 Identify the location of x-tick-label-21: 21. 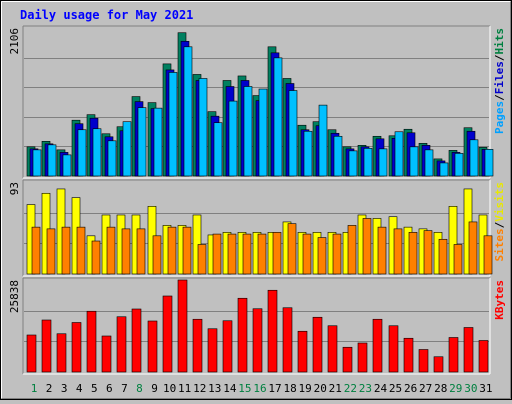
(335, 388).